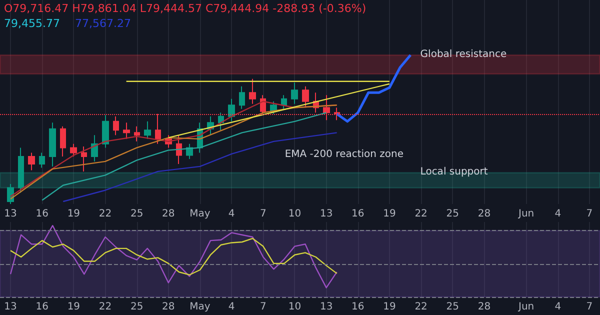  What do you see at coordinates (103, 23) in the screenshot?
I see `text: 77,567.27` at bounding box center [103, 23].